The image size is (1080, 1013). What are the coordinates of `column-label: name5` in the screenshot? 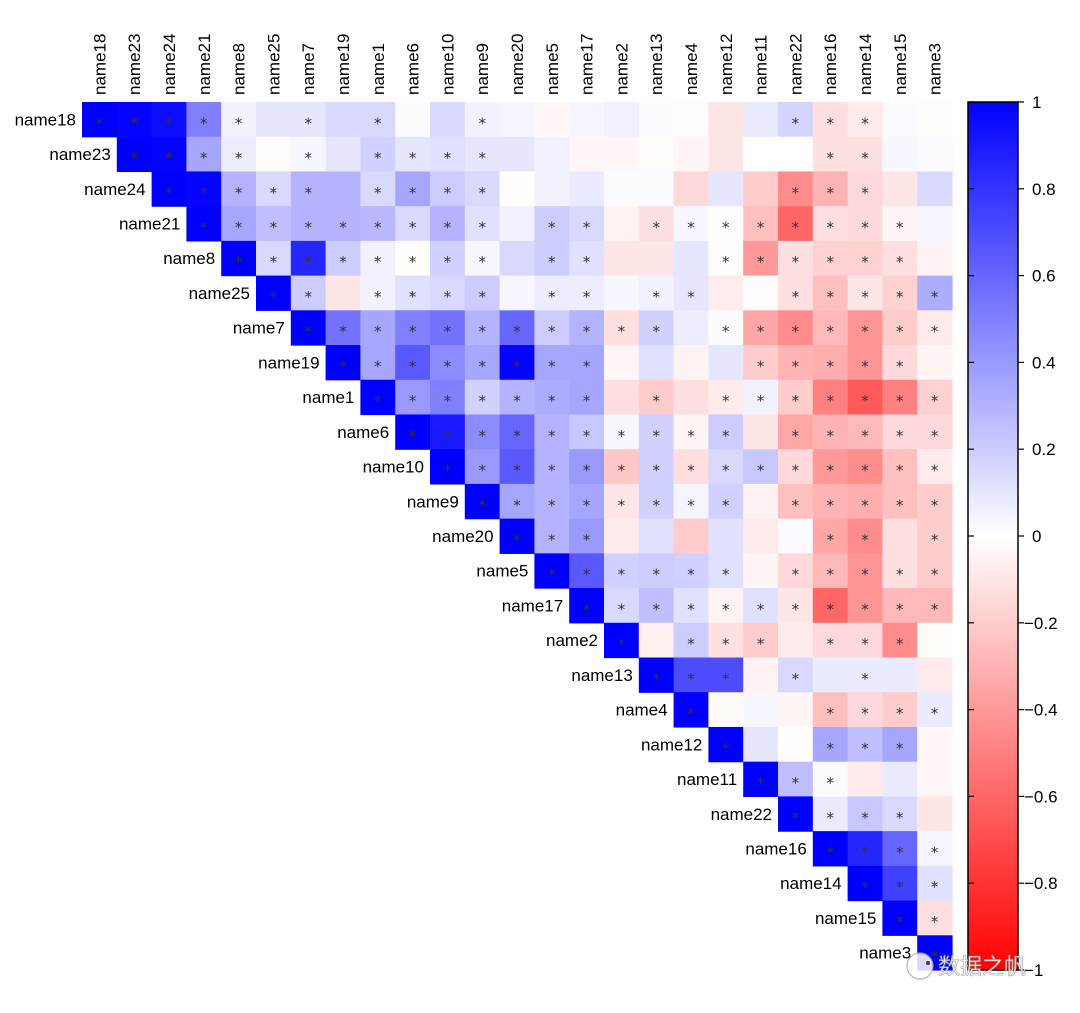 It's located at (552, 69).